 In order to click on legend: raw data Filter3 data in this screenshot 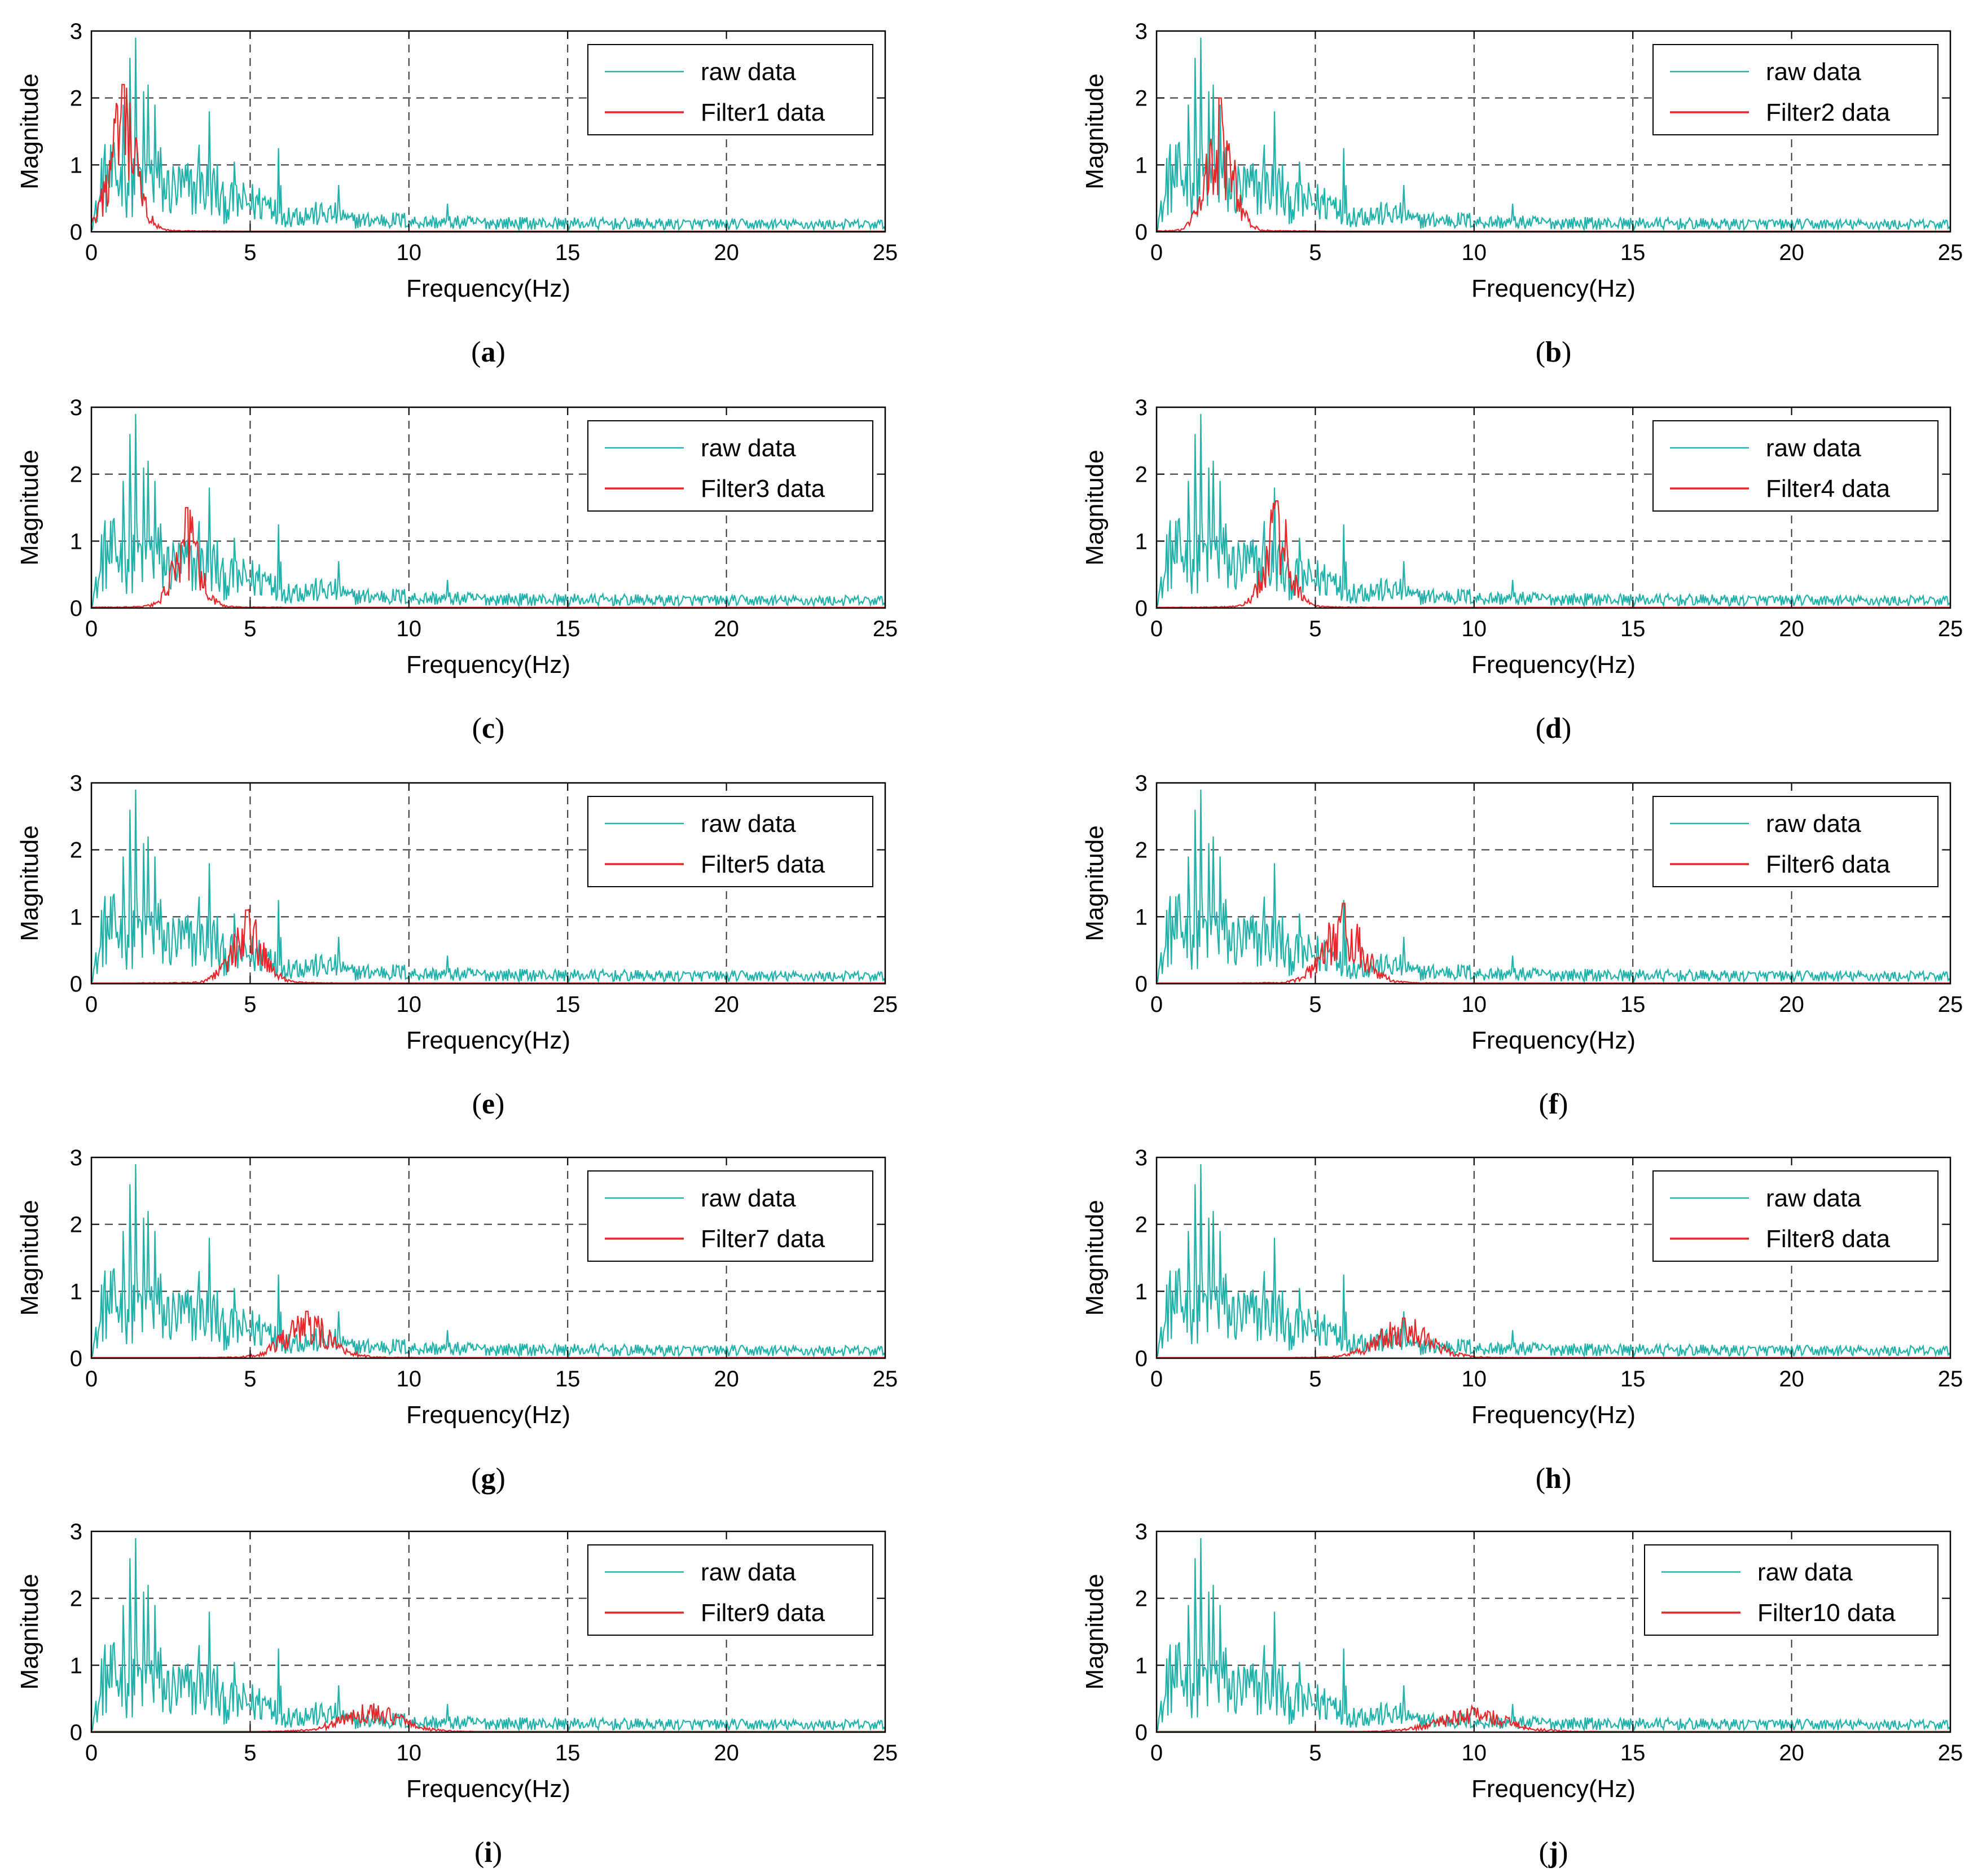, I will do `click(730, 466)`.